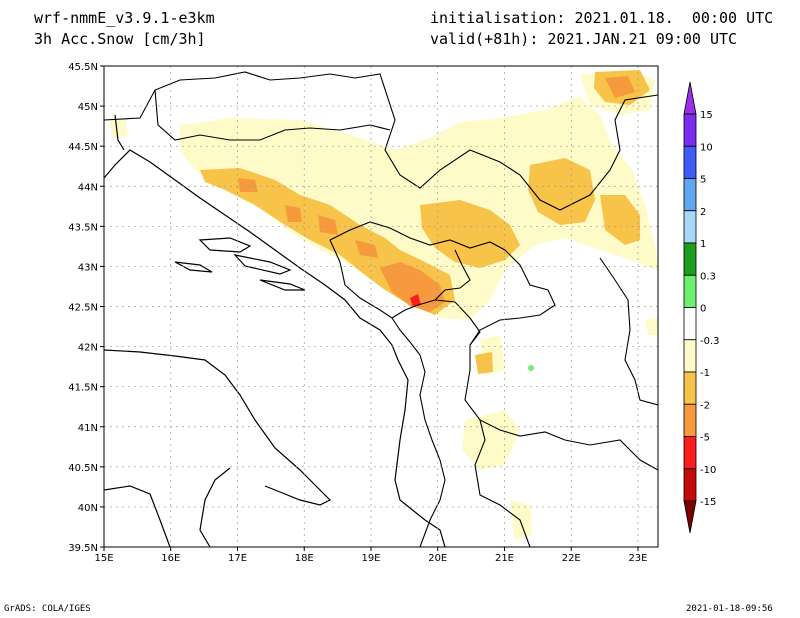 This screenshot has width=800, height=618. Describe the element at coordinates (88, 348) in the screenshot. I see `lat-tick-label: 42N` at that location.